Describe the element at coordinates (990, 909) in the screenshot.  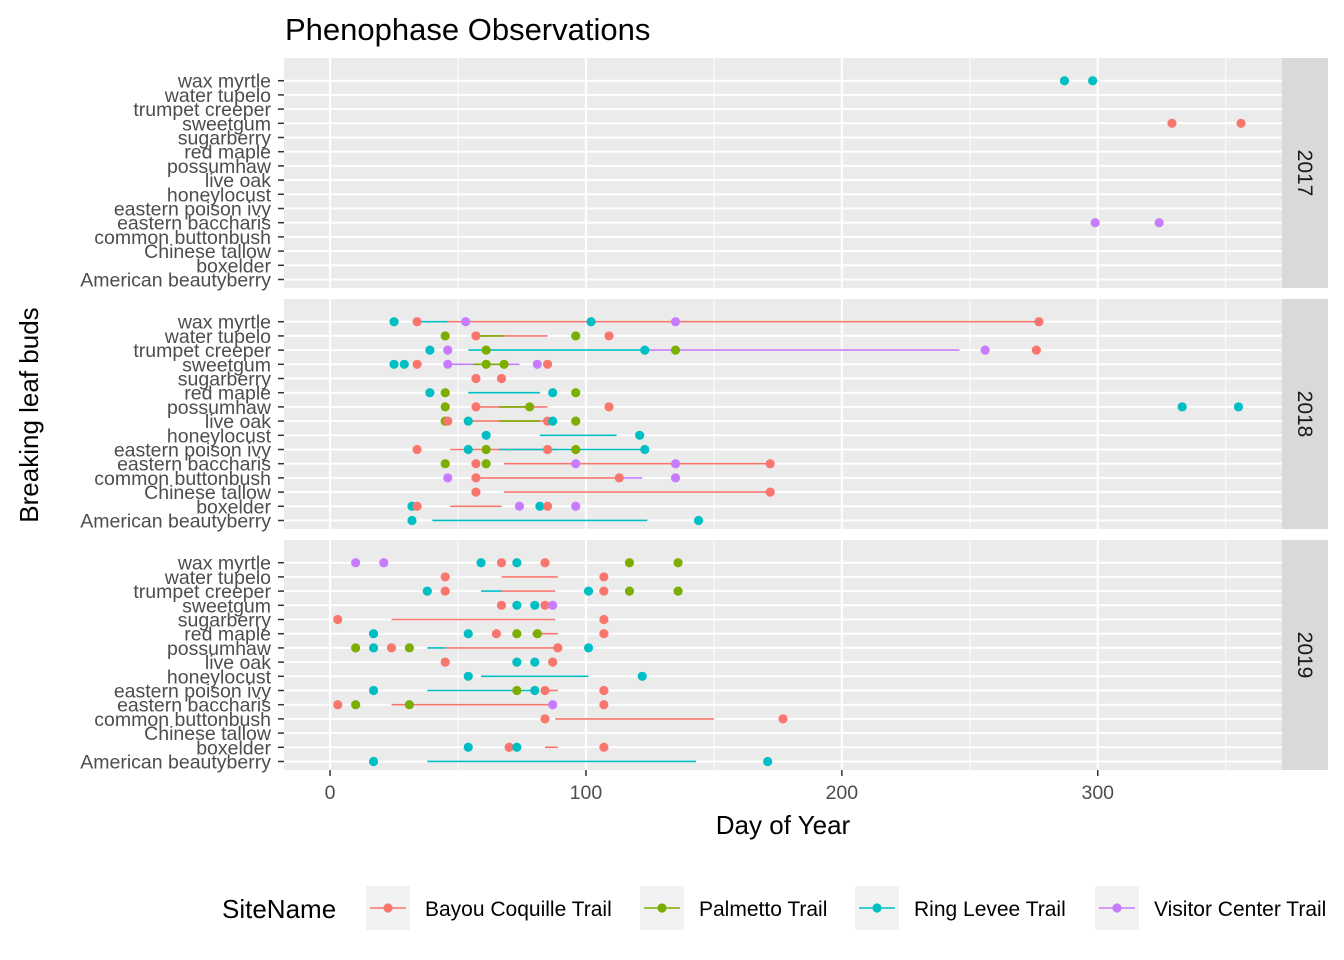
I see `legend-label: Ring Levee Trail` at that location.